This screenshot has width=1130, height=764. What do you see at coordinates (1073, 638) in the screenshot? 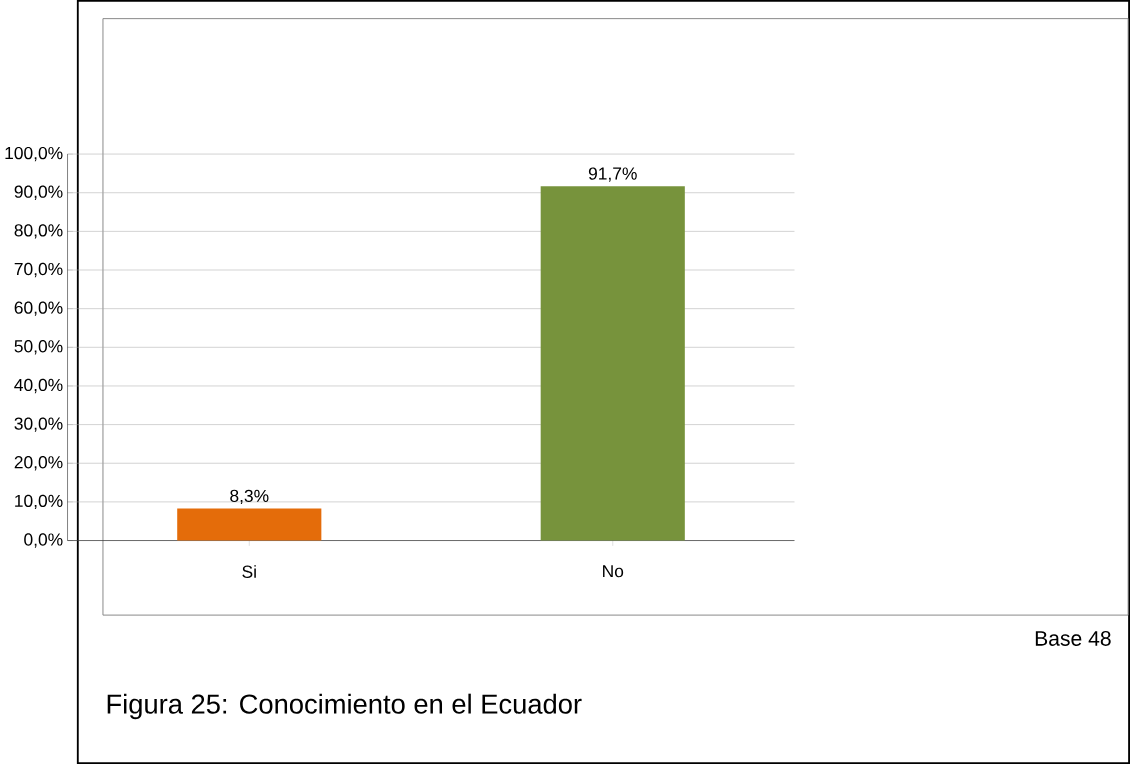
I see `text: Base 48` at bounding box center [1073, 638].